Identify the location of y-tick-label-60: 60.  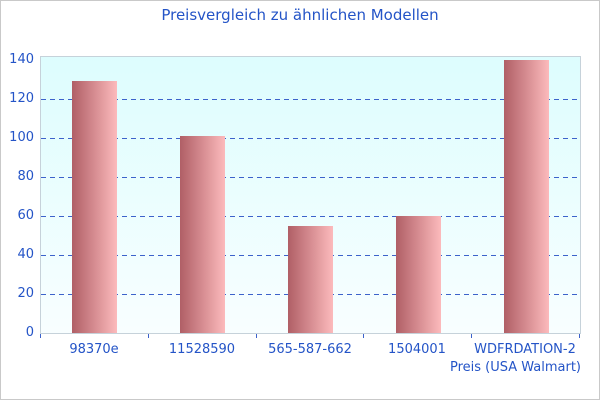
(25, 215).